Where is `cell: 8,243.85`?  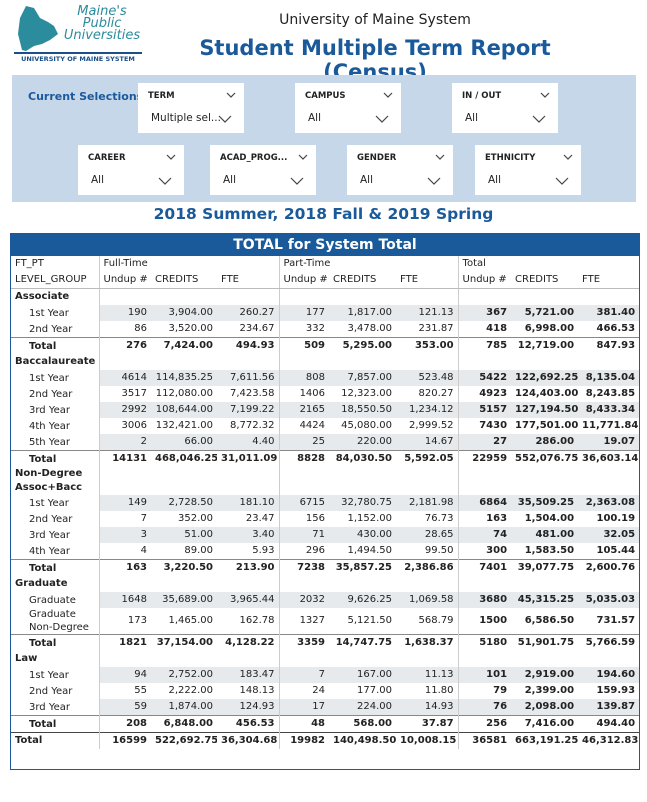 cell: 8,243.85 is located at coordinates (610, 393).